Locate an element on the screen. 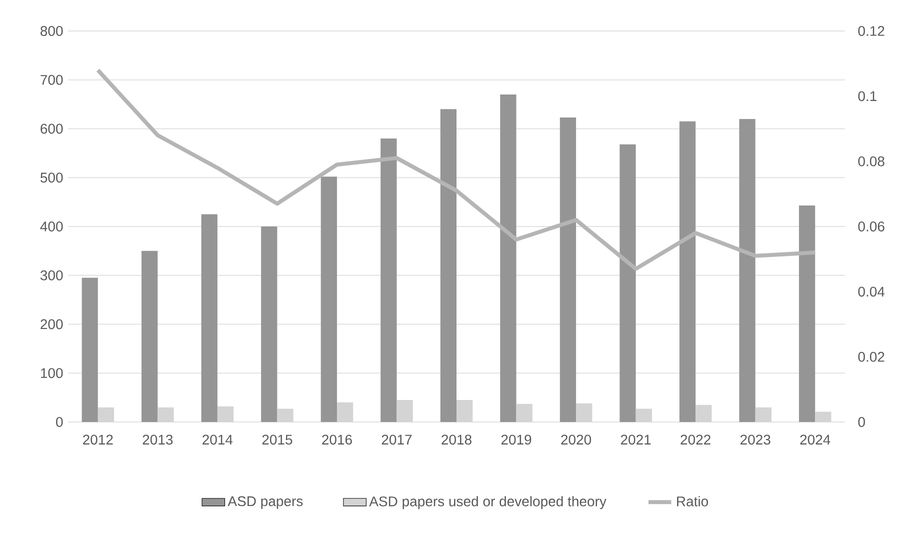 This screenshot has width=909, height=538. y-tick-label: 700 is located at coordinates (51, 79).